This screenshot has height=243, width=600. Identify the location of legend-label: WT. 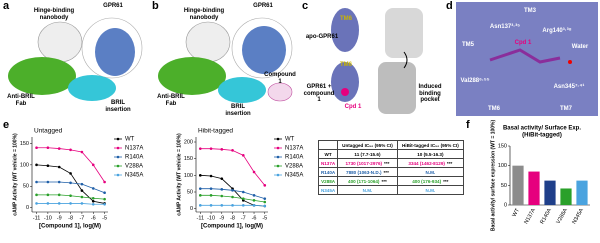
(290, 140).